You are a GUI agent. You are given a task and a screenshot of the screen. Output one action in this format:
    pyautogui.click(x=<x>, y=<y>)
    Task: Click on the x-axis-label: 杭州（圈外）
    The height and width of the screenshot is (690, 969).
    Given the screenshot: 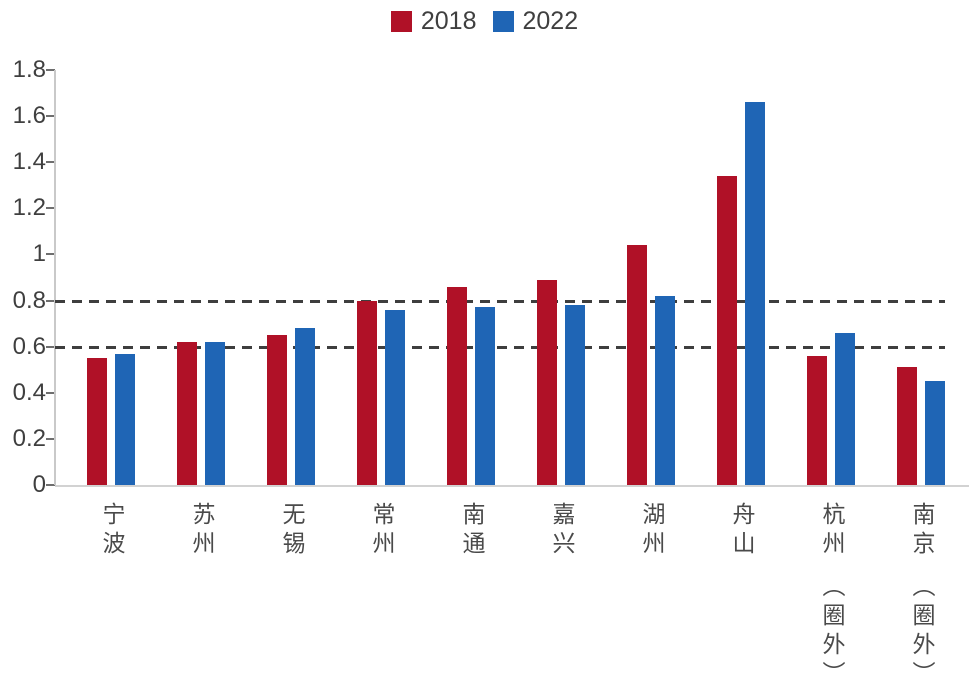 What is the action you would take?
    pyautogui.click(x=831, y=596)
    